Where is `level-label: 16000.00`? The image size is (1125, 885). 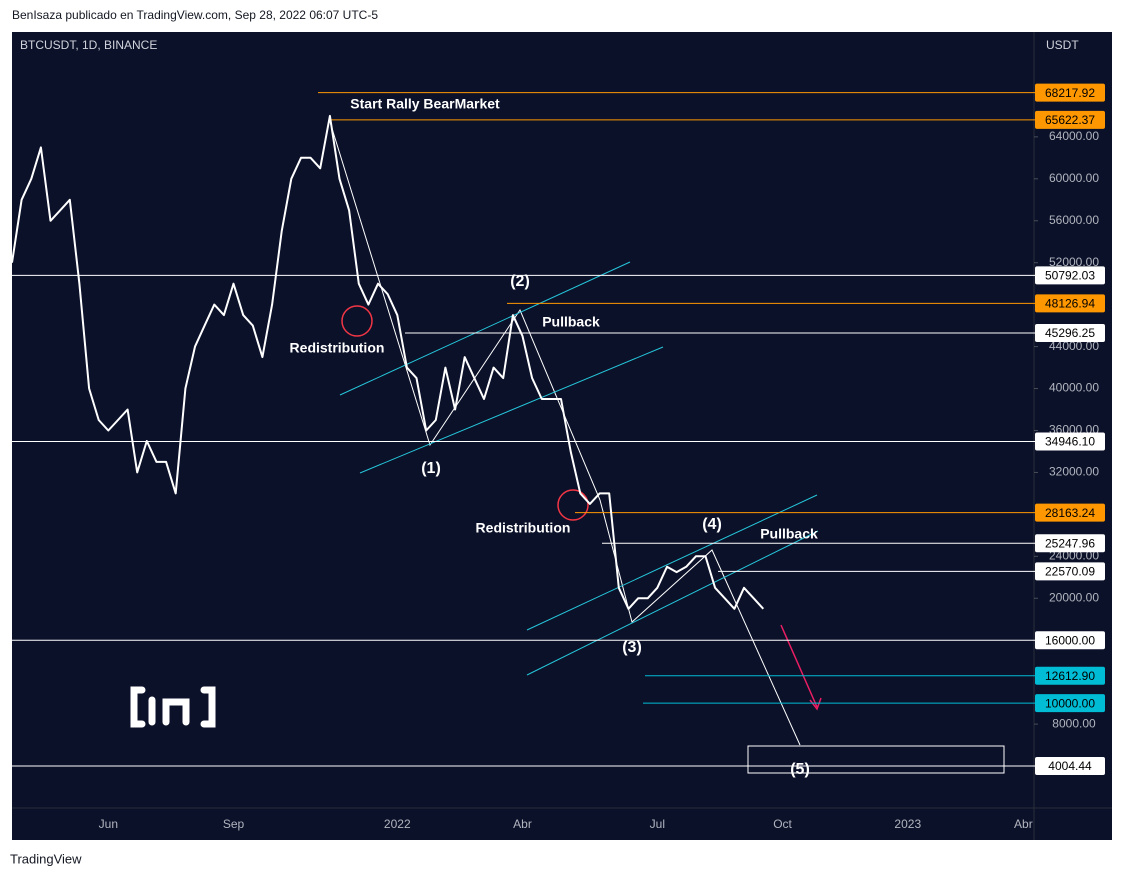 level-label: 16000.00 is located at coordinates (1070, 640).